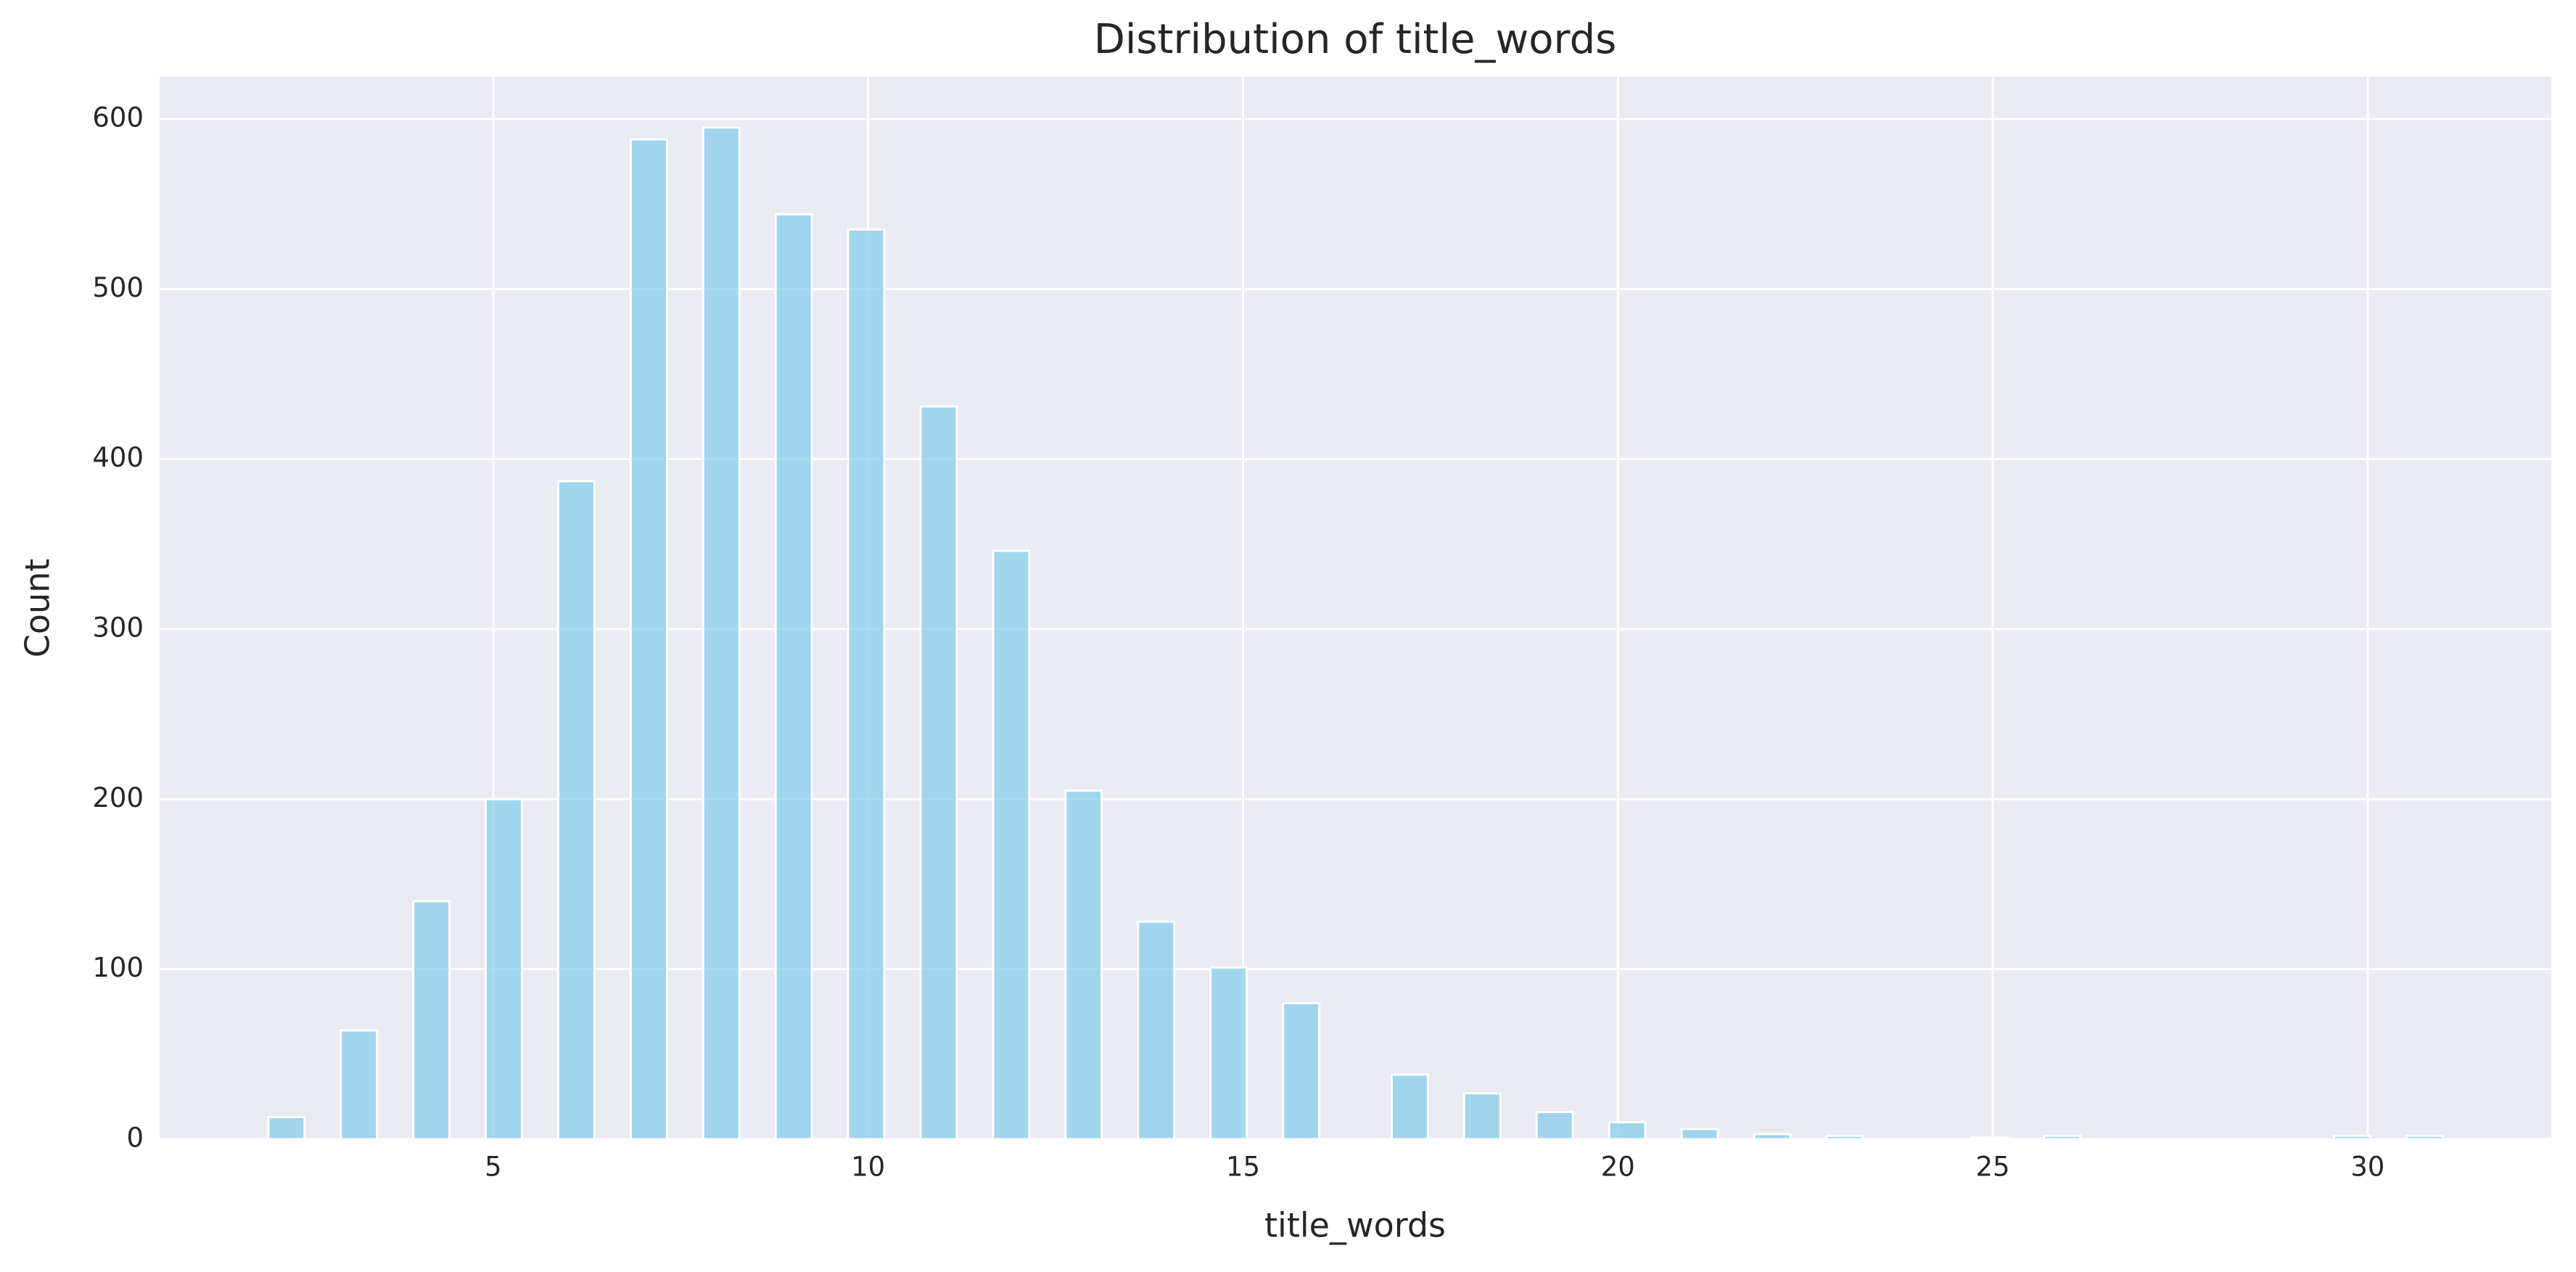  Describe the element at coordinates (135, 1138) in the screenshot. I see `y-tick-label: 0` at that location.